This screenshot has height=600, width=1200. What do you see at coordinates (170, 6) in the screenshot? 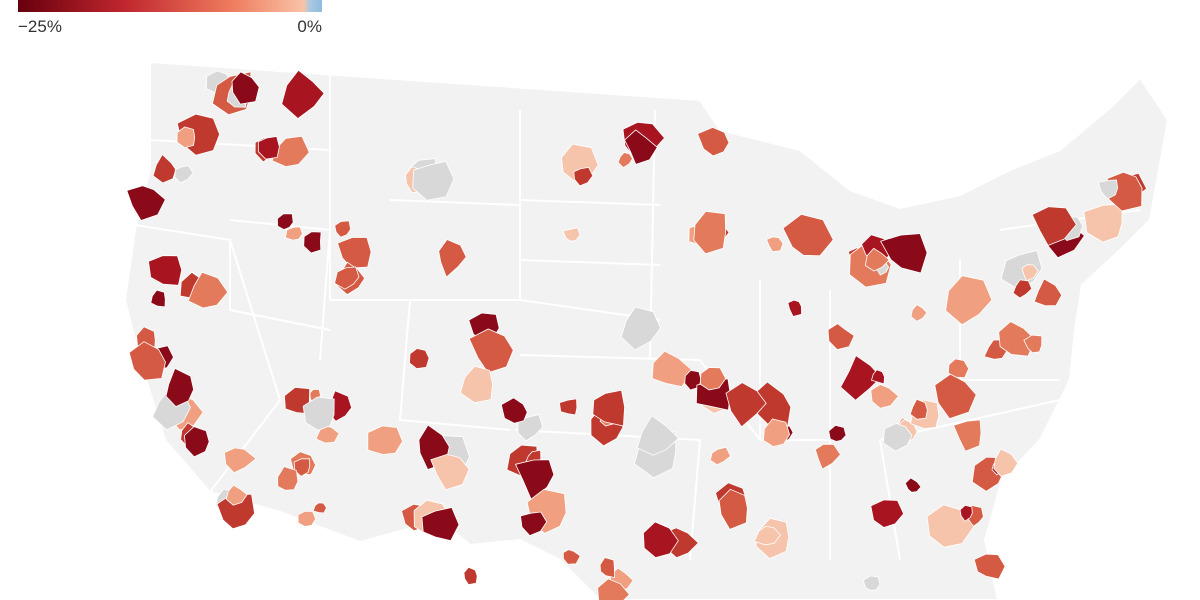
I see `legend-gradient` at bounding box center [170, 6].